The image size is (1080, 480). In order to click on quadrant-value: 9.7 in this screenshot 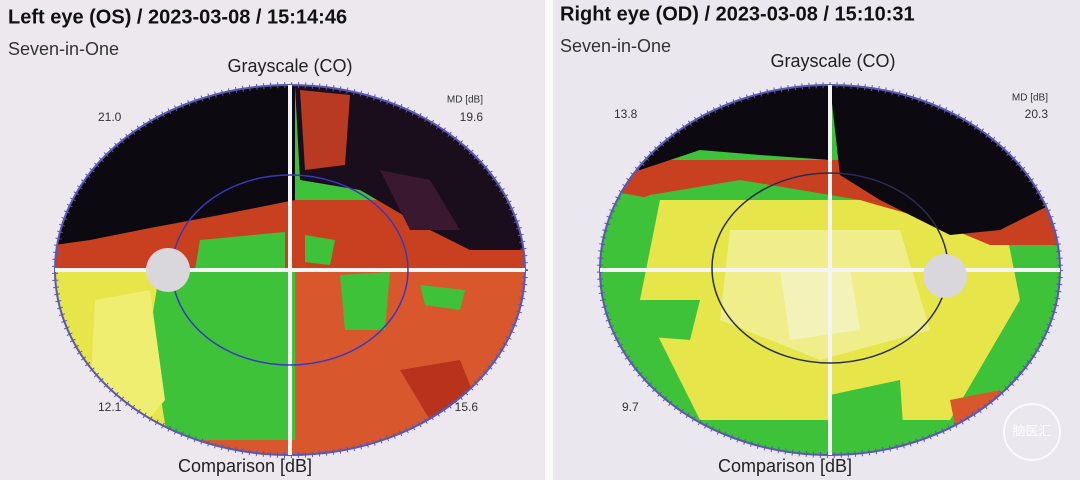, I will do `click(630, 407)`.